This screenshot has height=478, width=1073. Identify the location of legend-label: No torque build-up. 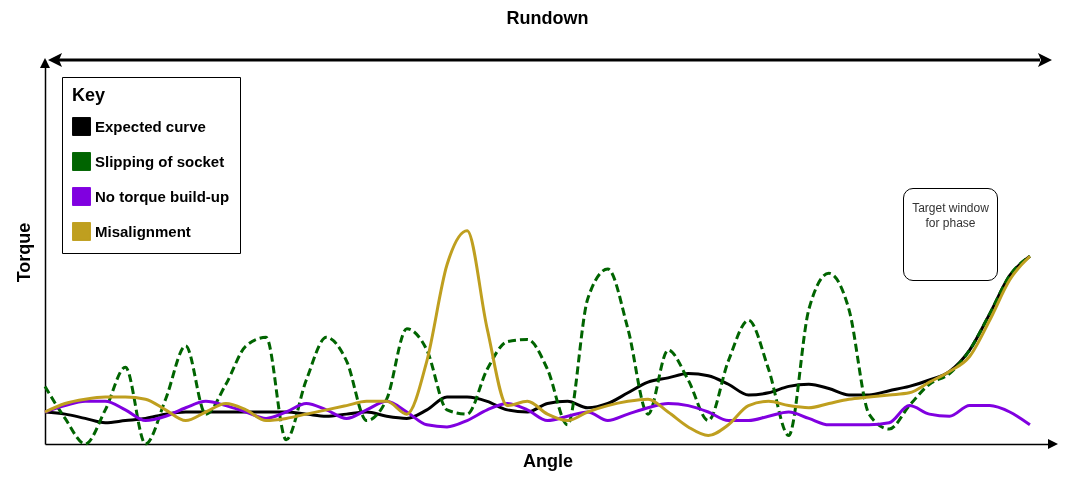
(162, 196).